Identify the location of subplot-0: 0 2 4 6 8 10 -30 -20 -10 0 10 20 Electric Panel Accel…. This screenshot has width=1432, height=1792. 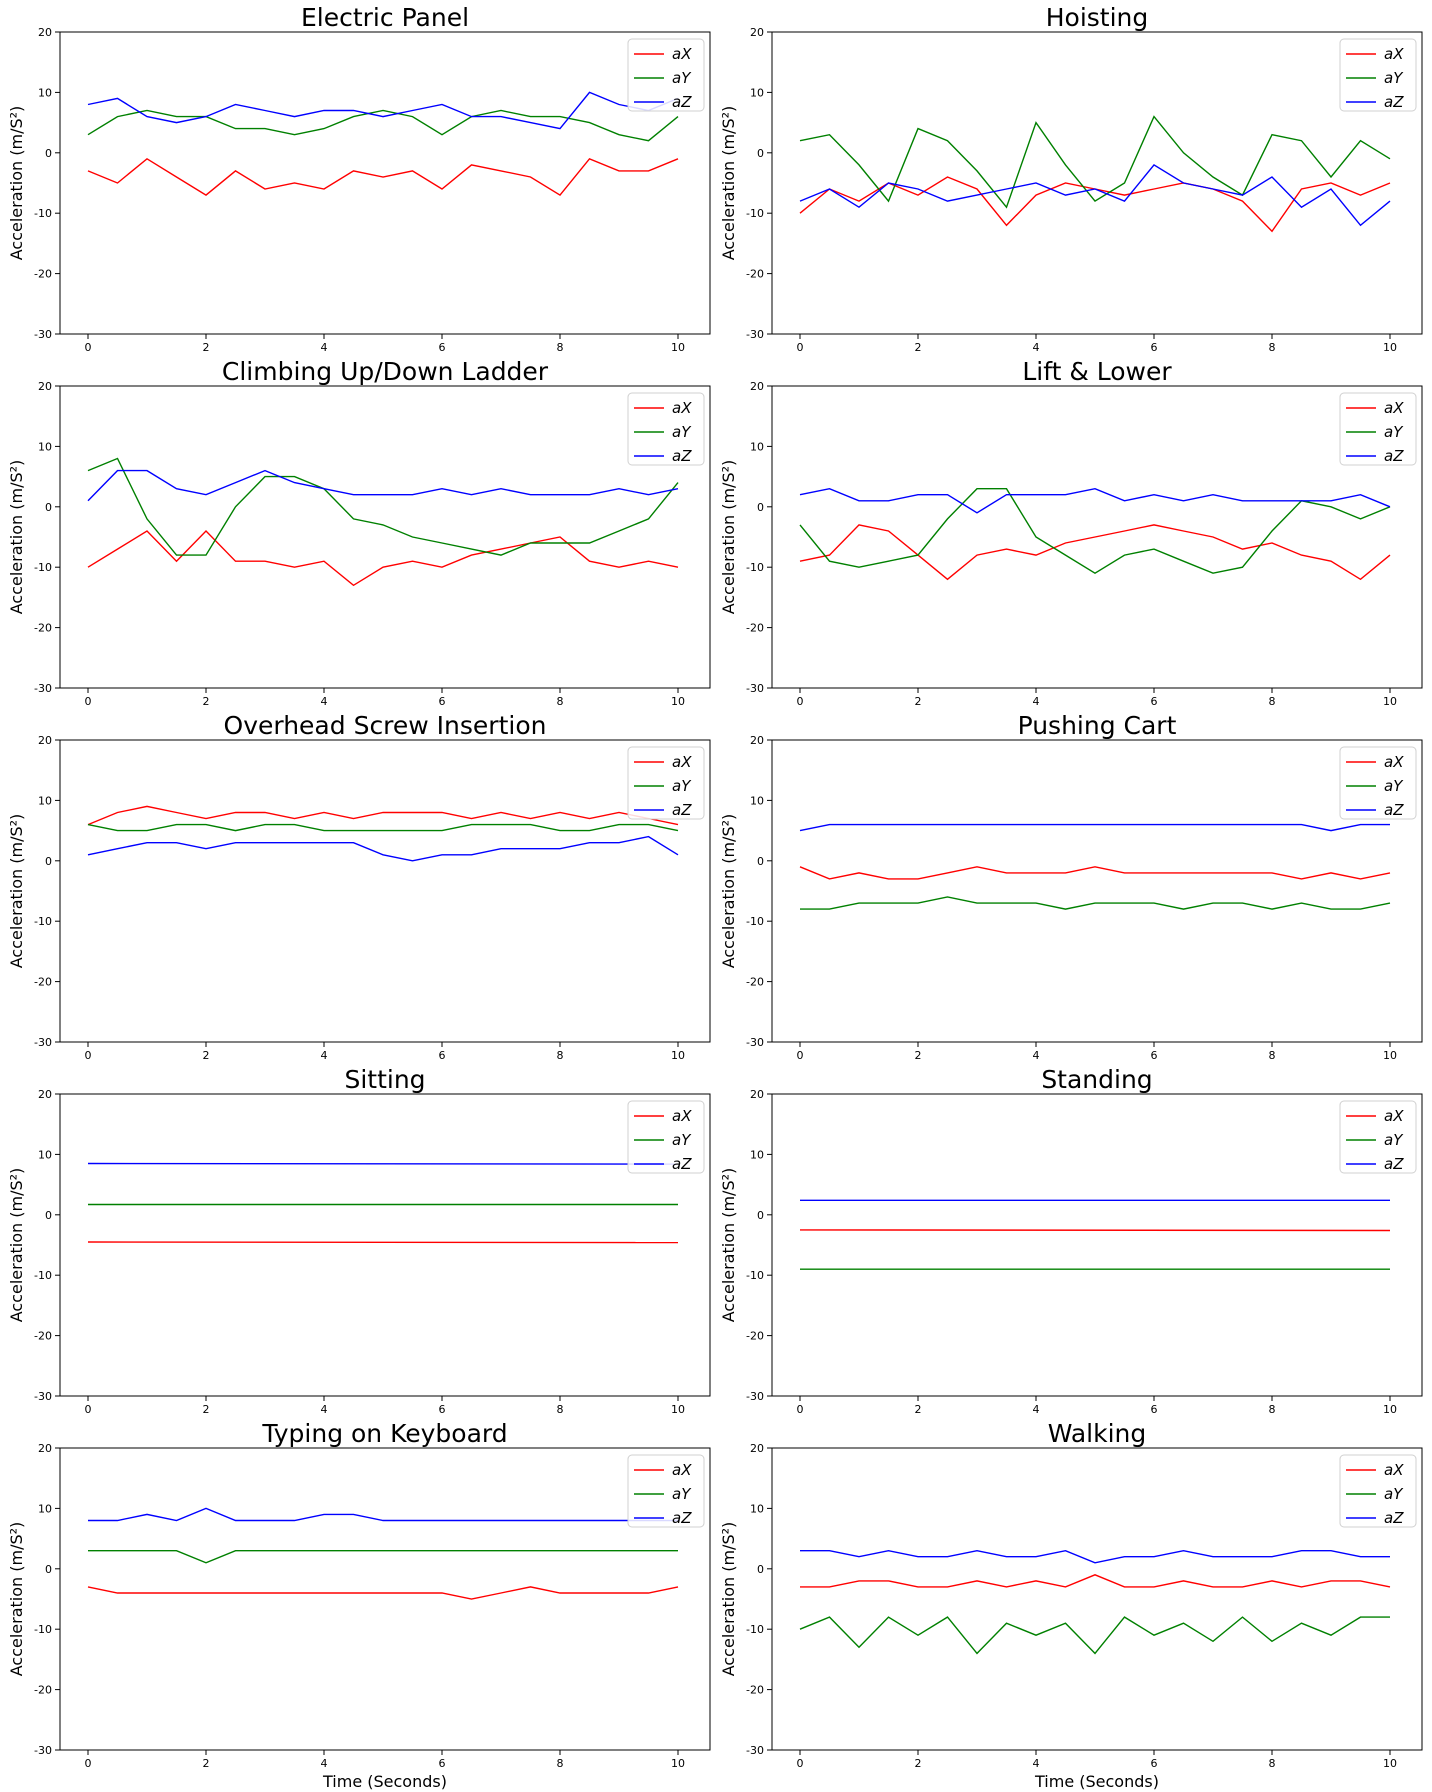
(359, 178).